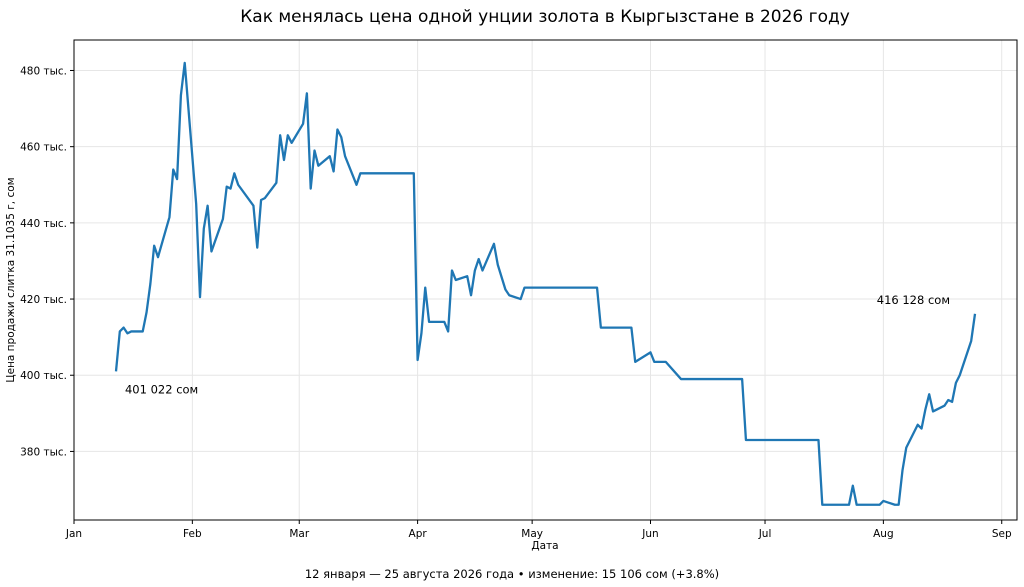 The height and width of the screenshot is (587, 1024). What do you see at coordinates (73, 534) in the screenshot?
I see `x-tick-label: Jan` at bounding box center [73, 534].